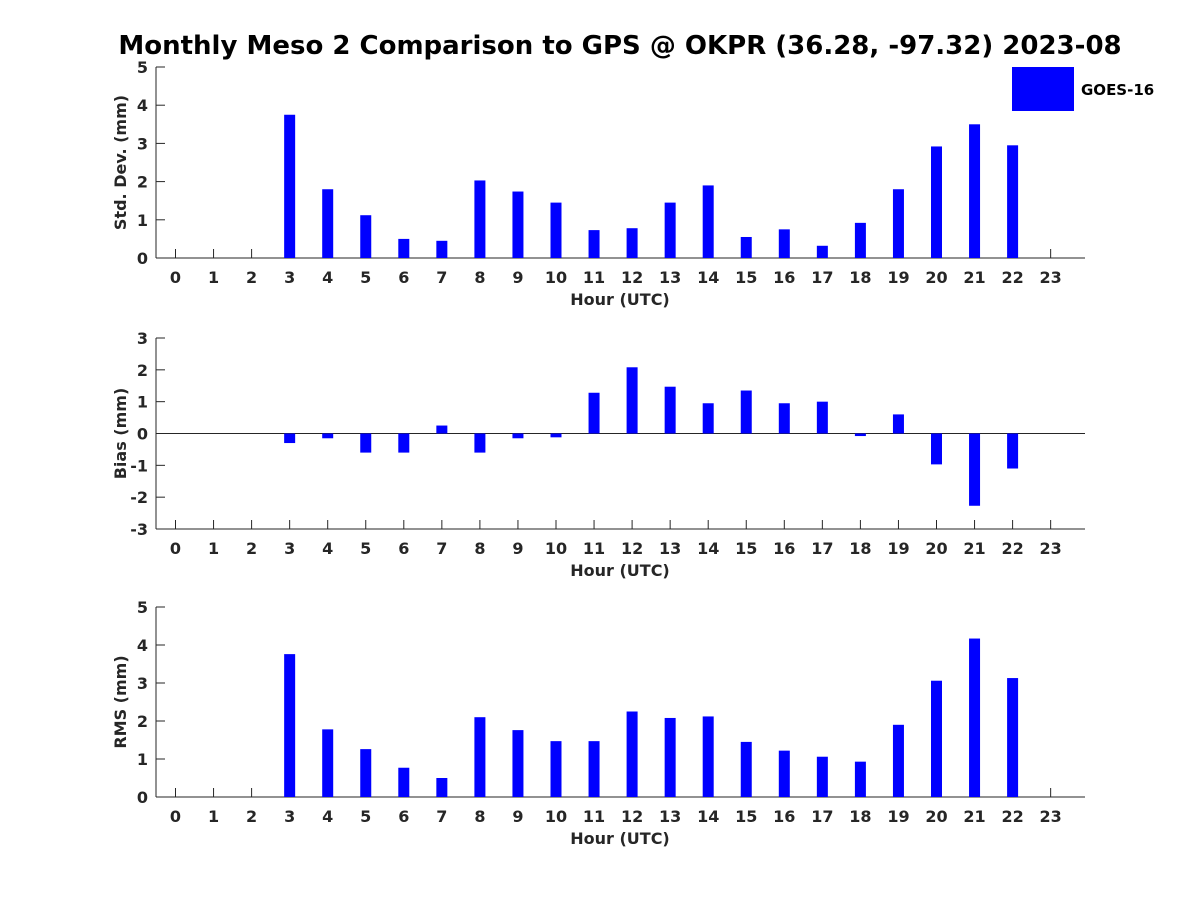 This screenshot has width=1200, height=900. Describe the element at coordinates (822, 548) in the screenshot. I see `x-tick-label: 17` at that location.